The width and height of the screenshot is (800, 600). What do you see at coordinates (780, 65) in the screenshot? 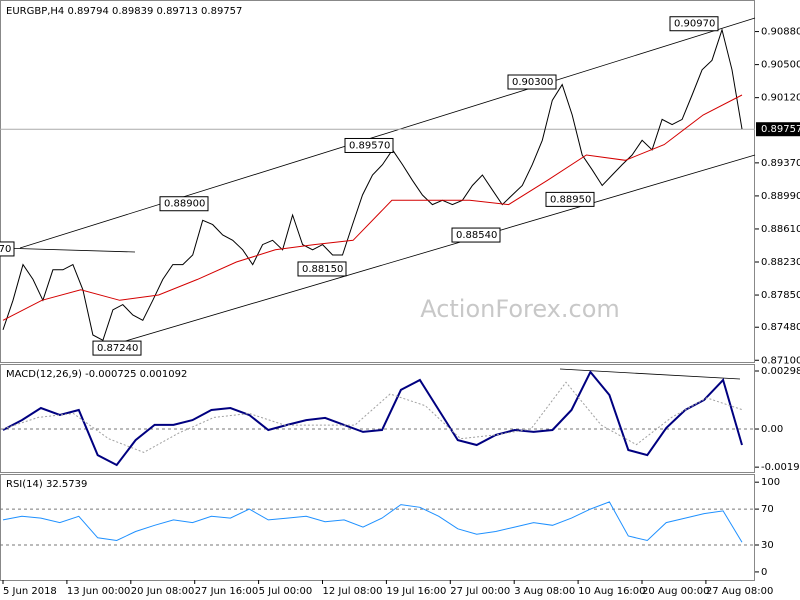
I see `y-tick-label: 0.90500` at bounding box center [780, 65].